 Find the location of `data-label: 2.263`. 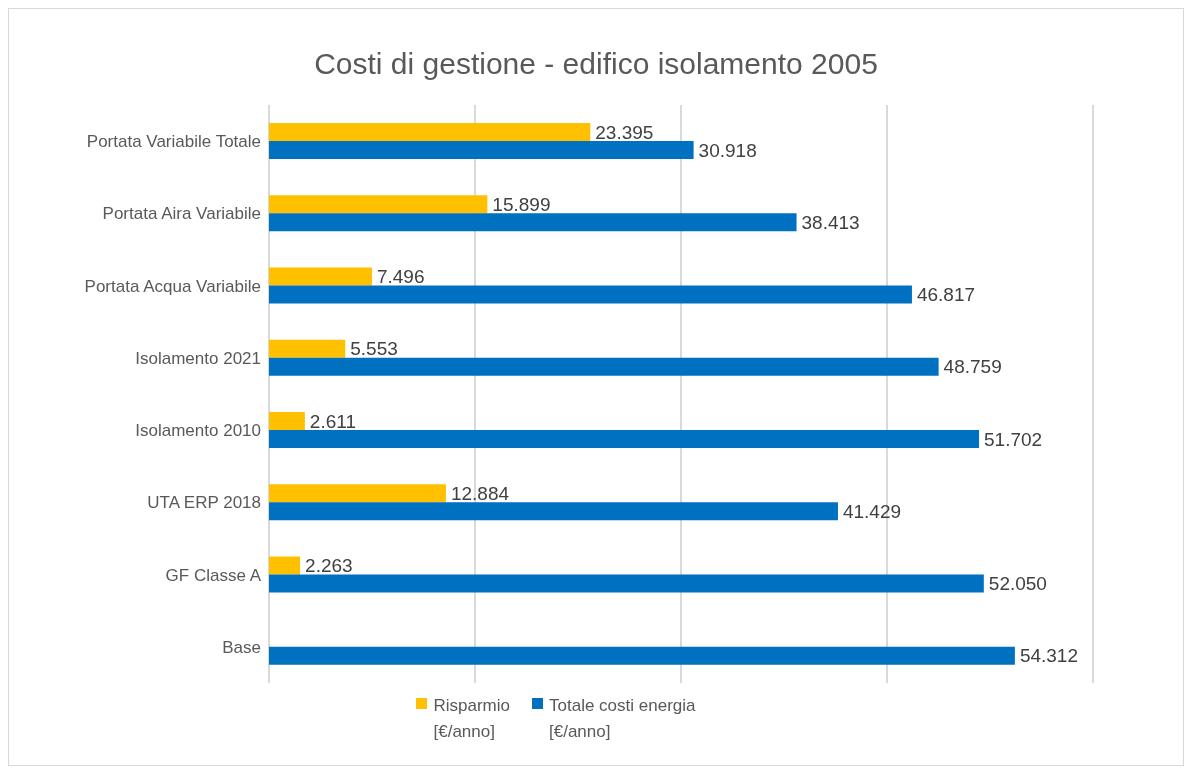

data-label: 2.263 is located at coordinates (329, 566).